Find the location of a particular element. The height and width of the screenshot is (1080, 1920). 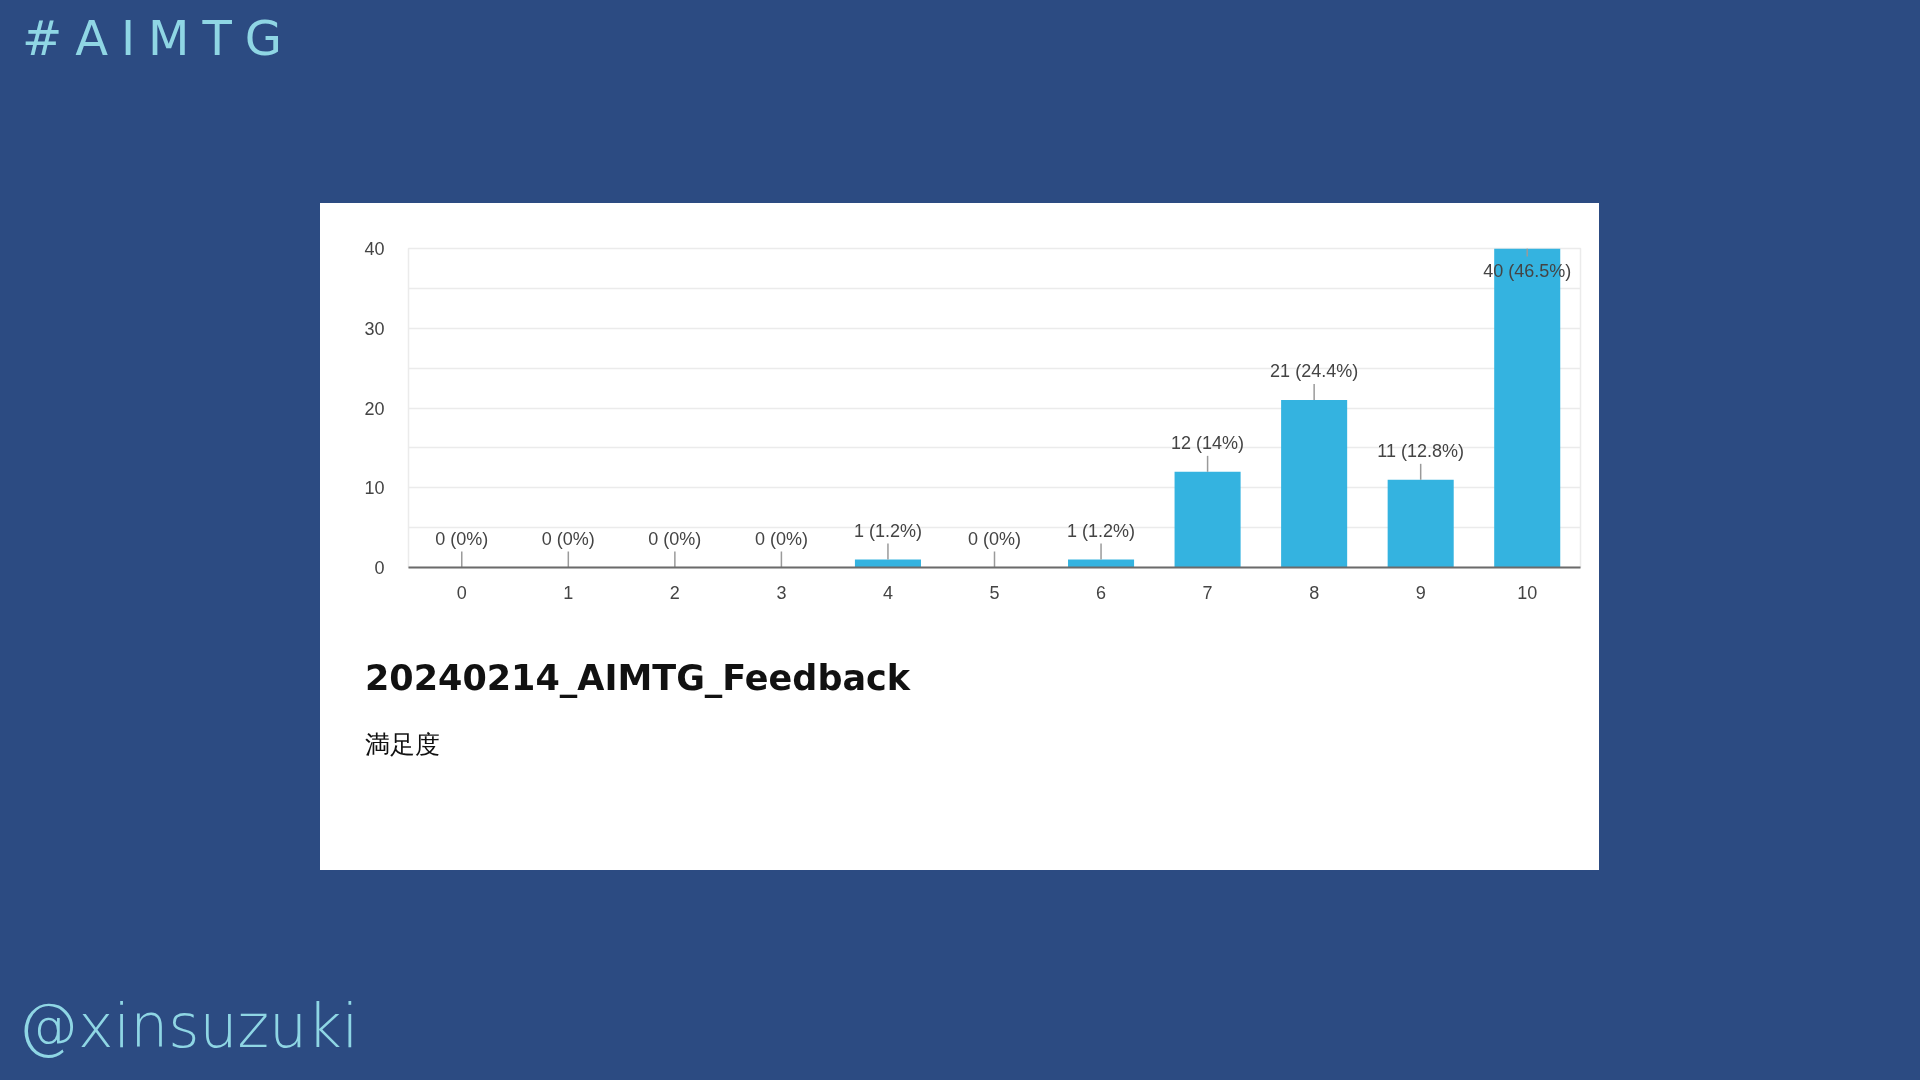

x-tick-label: 7 is located at coordinates (1207, 592).